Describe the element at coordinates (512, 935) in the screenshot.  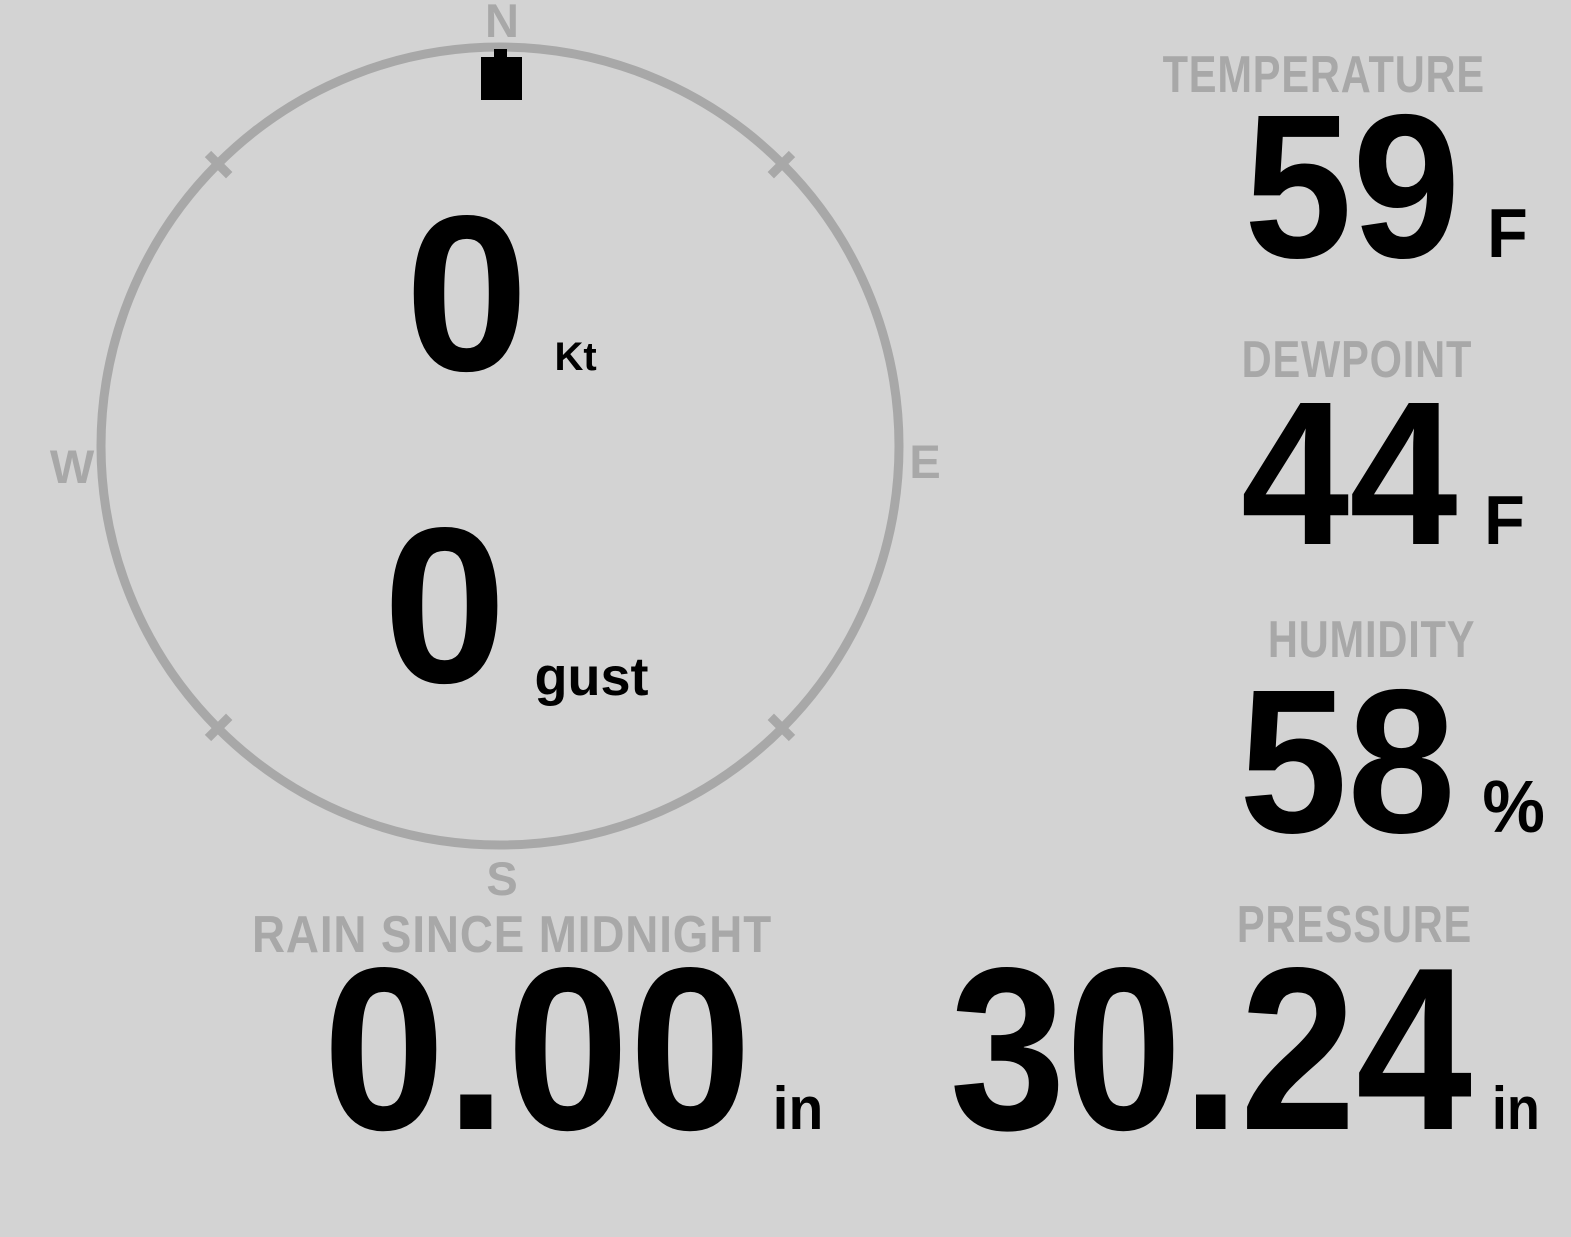
I see `rain-since-midnight-label: RAIN SINCE MIDNIGHT` at that location.